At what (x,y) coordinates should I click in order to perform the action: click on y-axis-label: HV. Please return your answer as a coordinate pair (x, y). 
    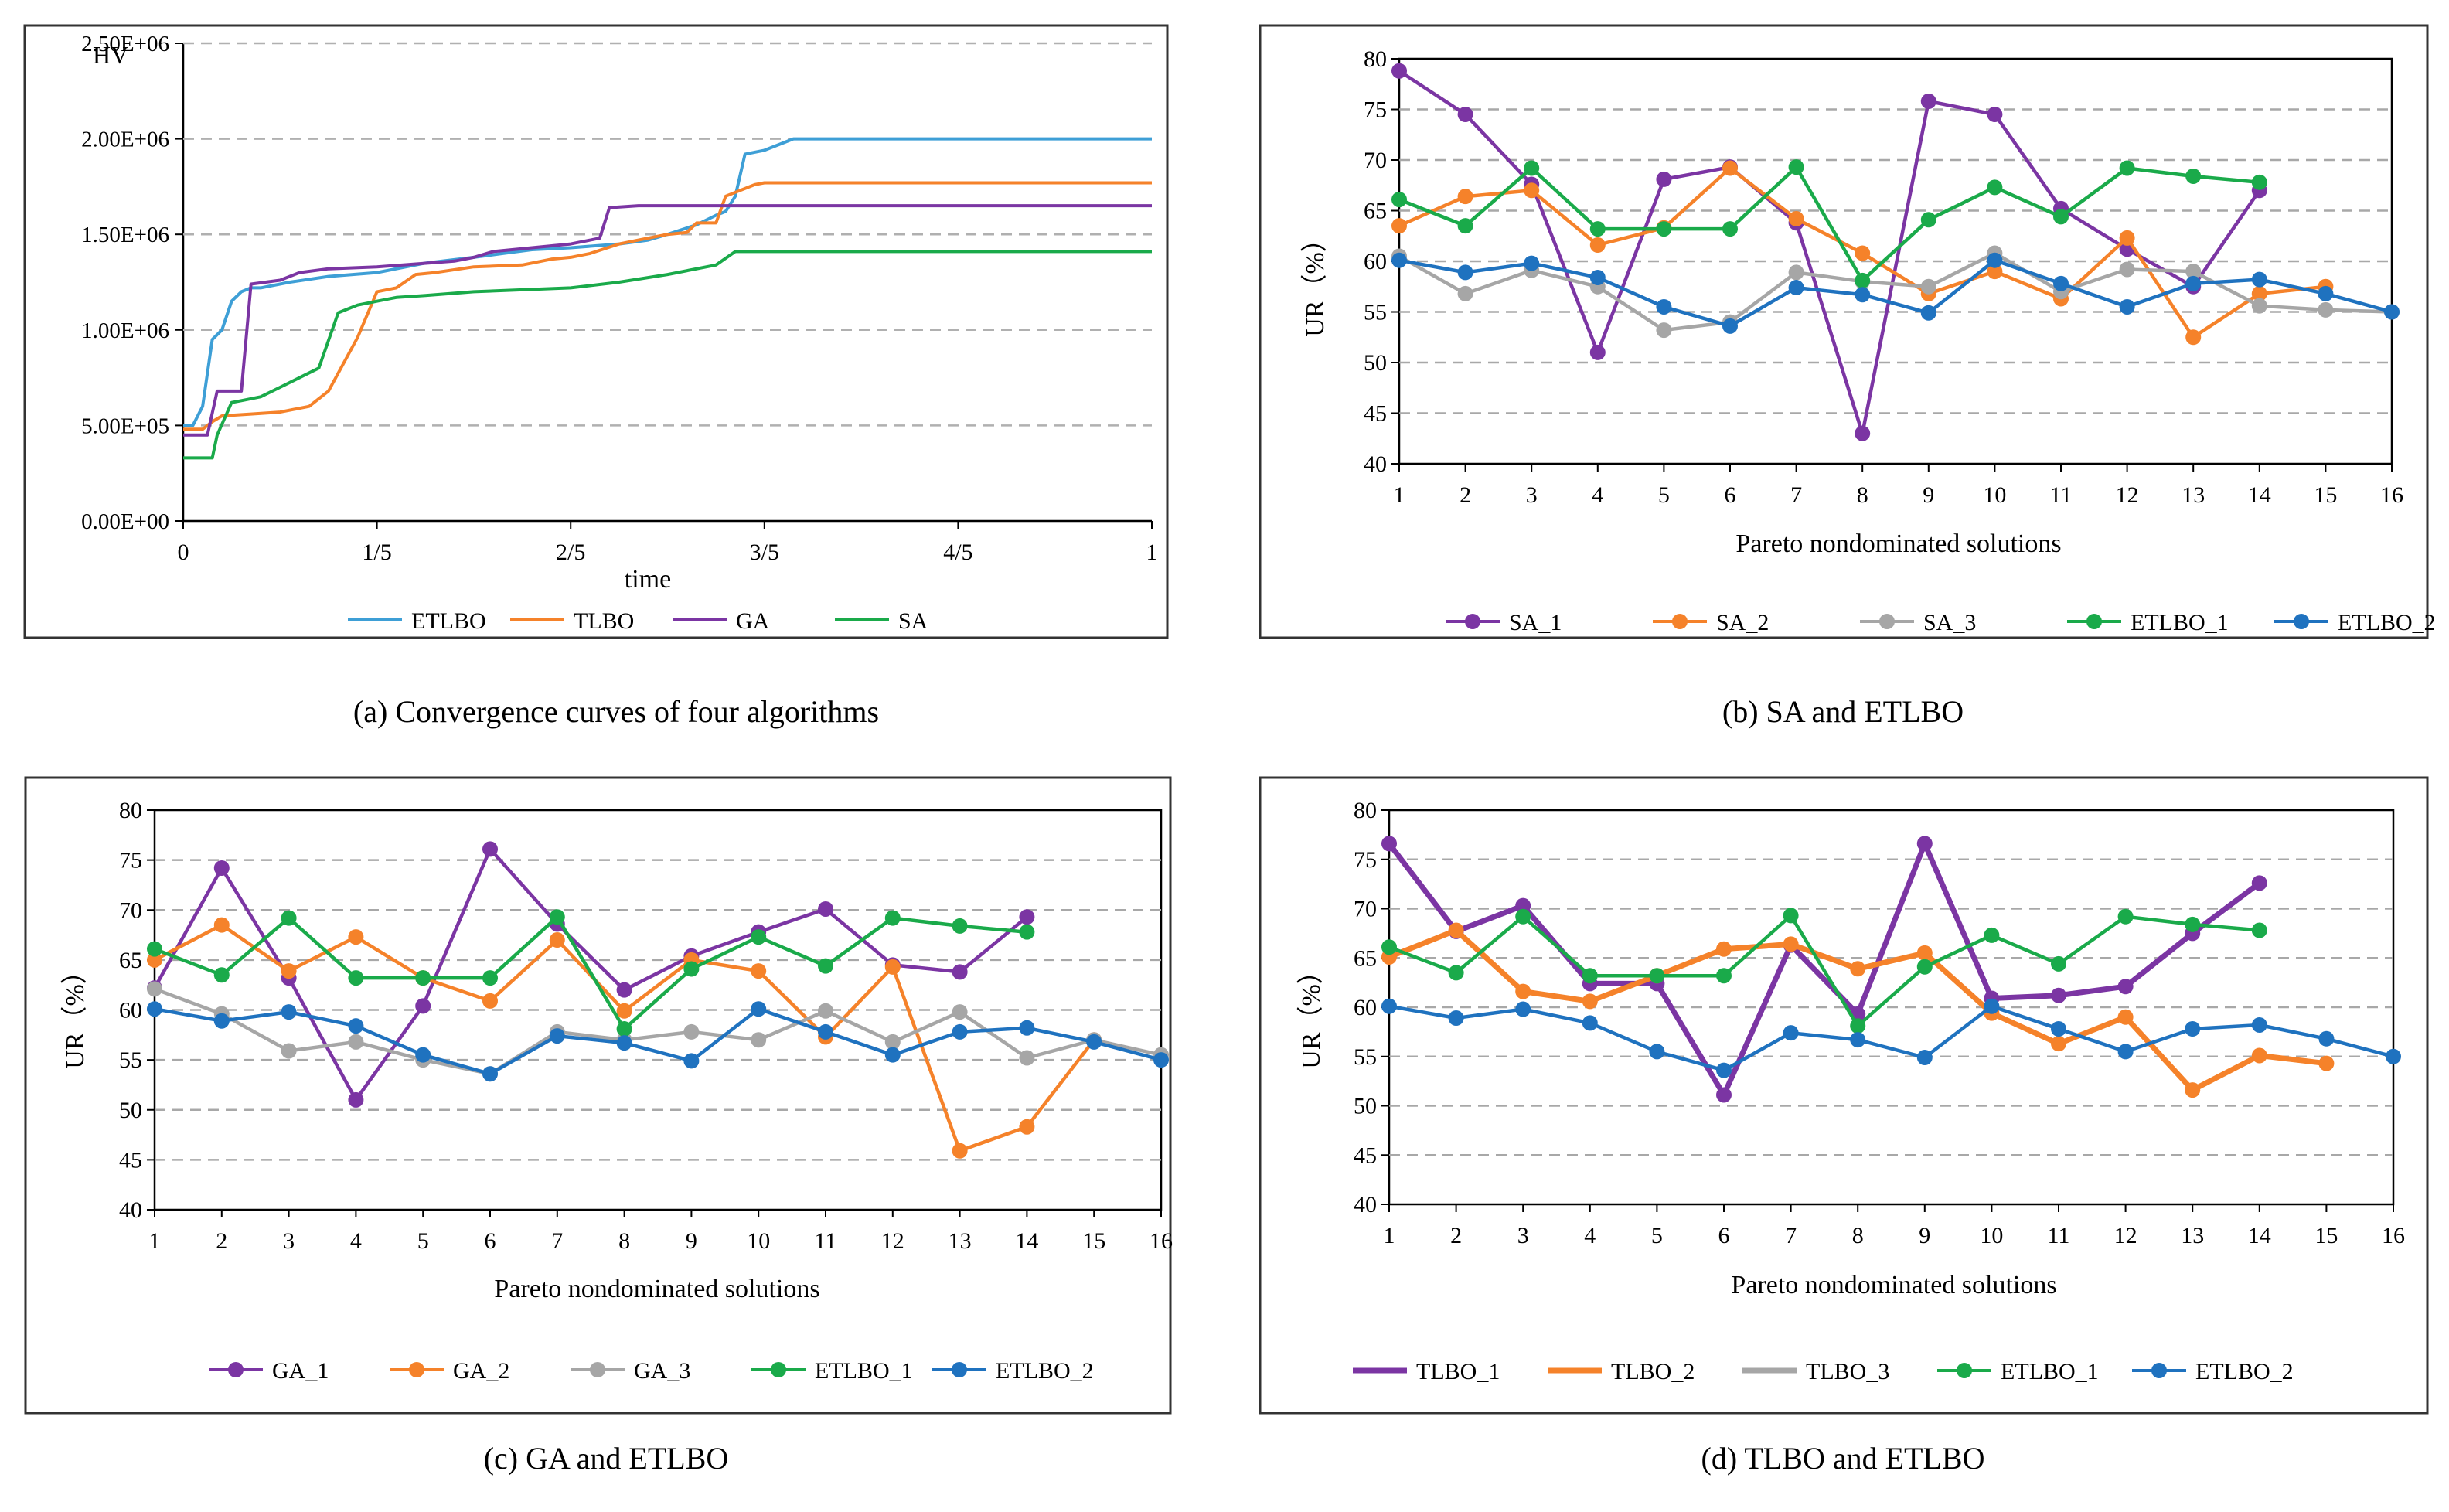
    Looking at the image, I should click on (110, 55).